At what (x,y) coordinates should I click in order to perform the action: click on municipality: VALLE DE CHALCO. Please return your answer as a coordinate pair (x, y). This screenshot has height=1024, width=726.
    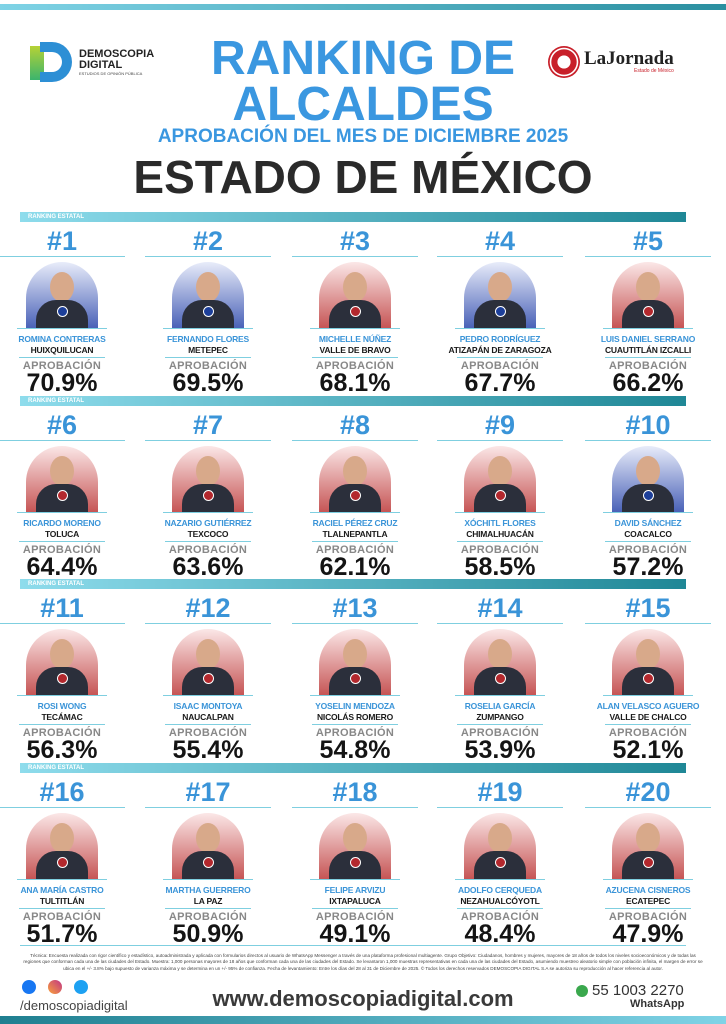
    Looking at the image, I should click on (648, 717).